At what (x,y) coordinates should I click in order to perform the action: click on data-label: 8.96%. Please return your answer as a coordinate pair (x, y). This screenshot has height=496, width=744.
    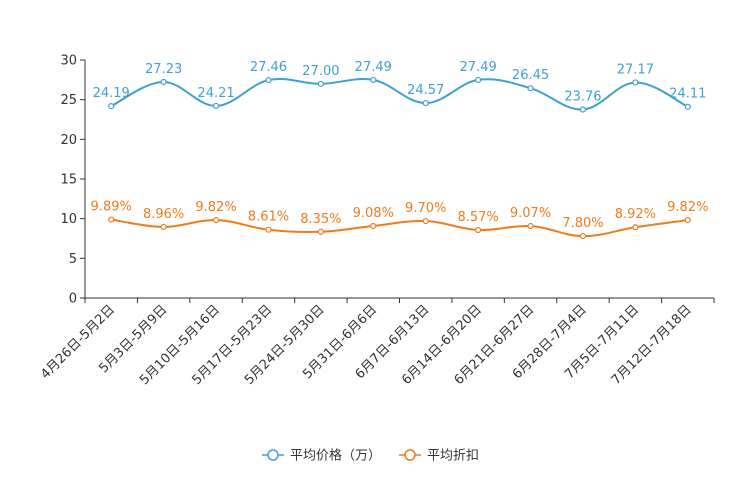
    Looking at the image, I should click on (163, 214).